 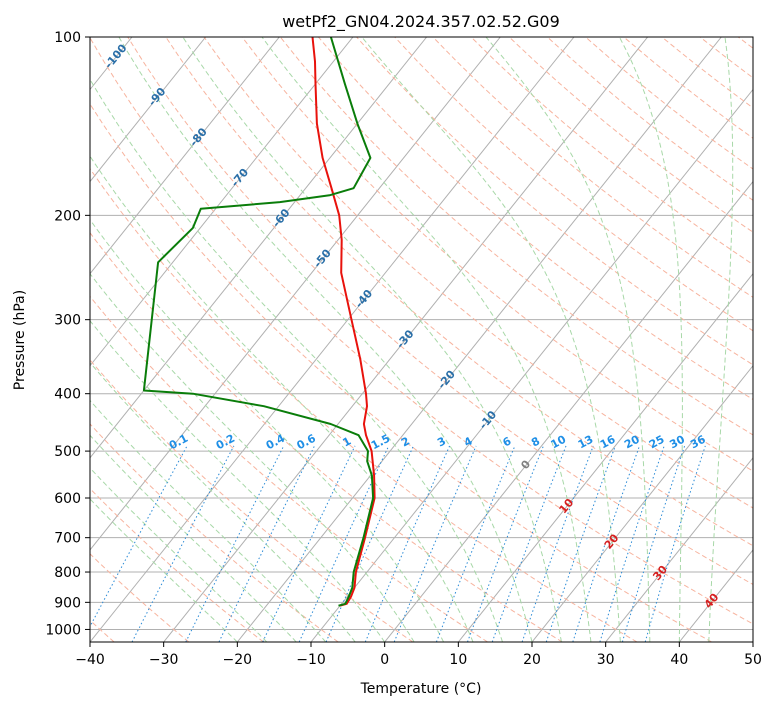 What do you see at coordinates (606, 660) in the screenshot?
I see `x-tick-label: 30` at bounding box center [606, 660].